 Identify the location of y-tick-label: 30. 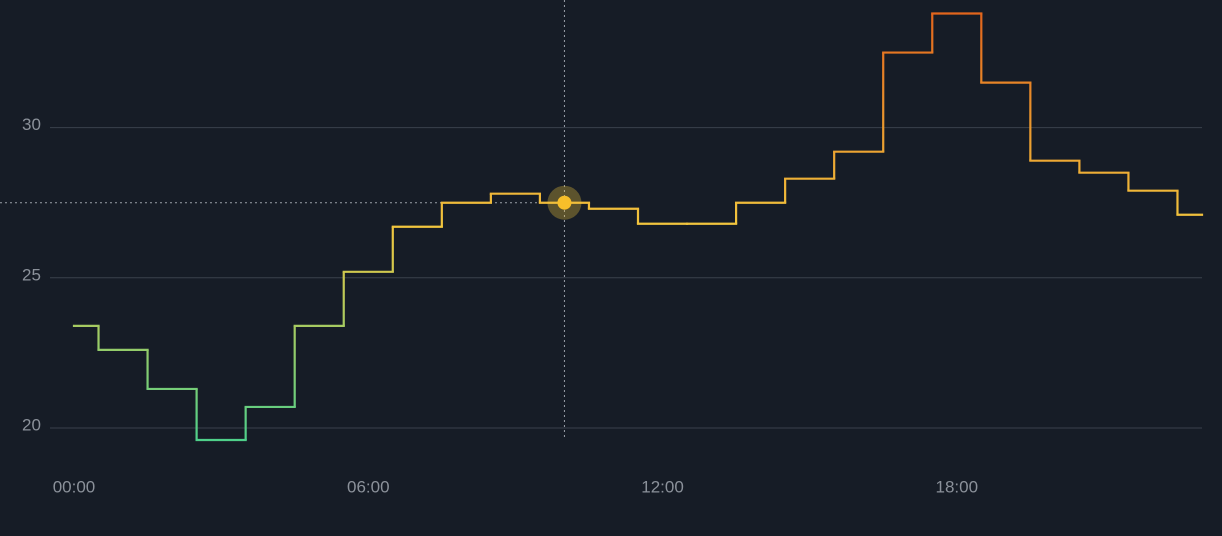
(31, 124).